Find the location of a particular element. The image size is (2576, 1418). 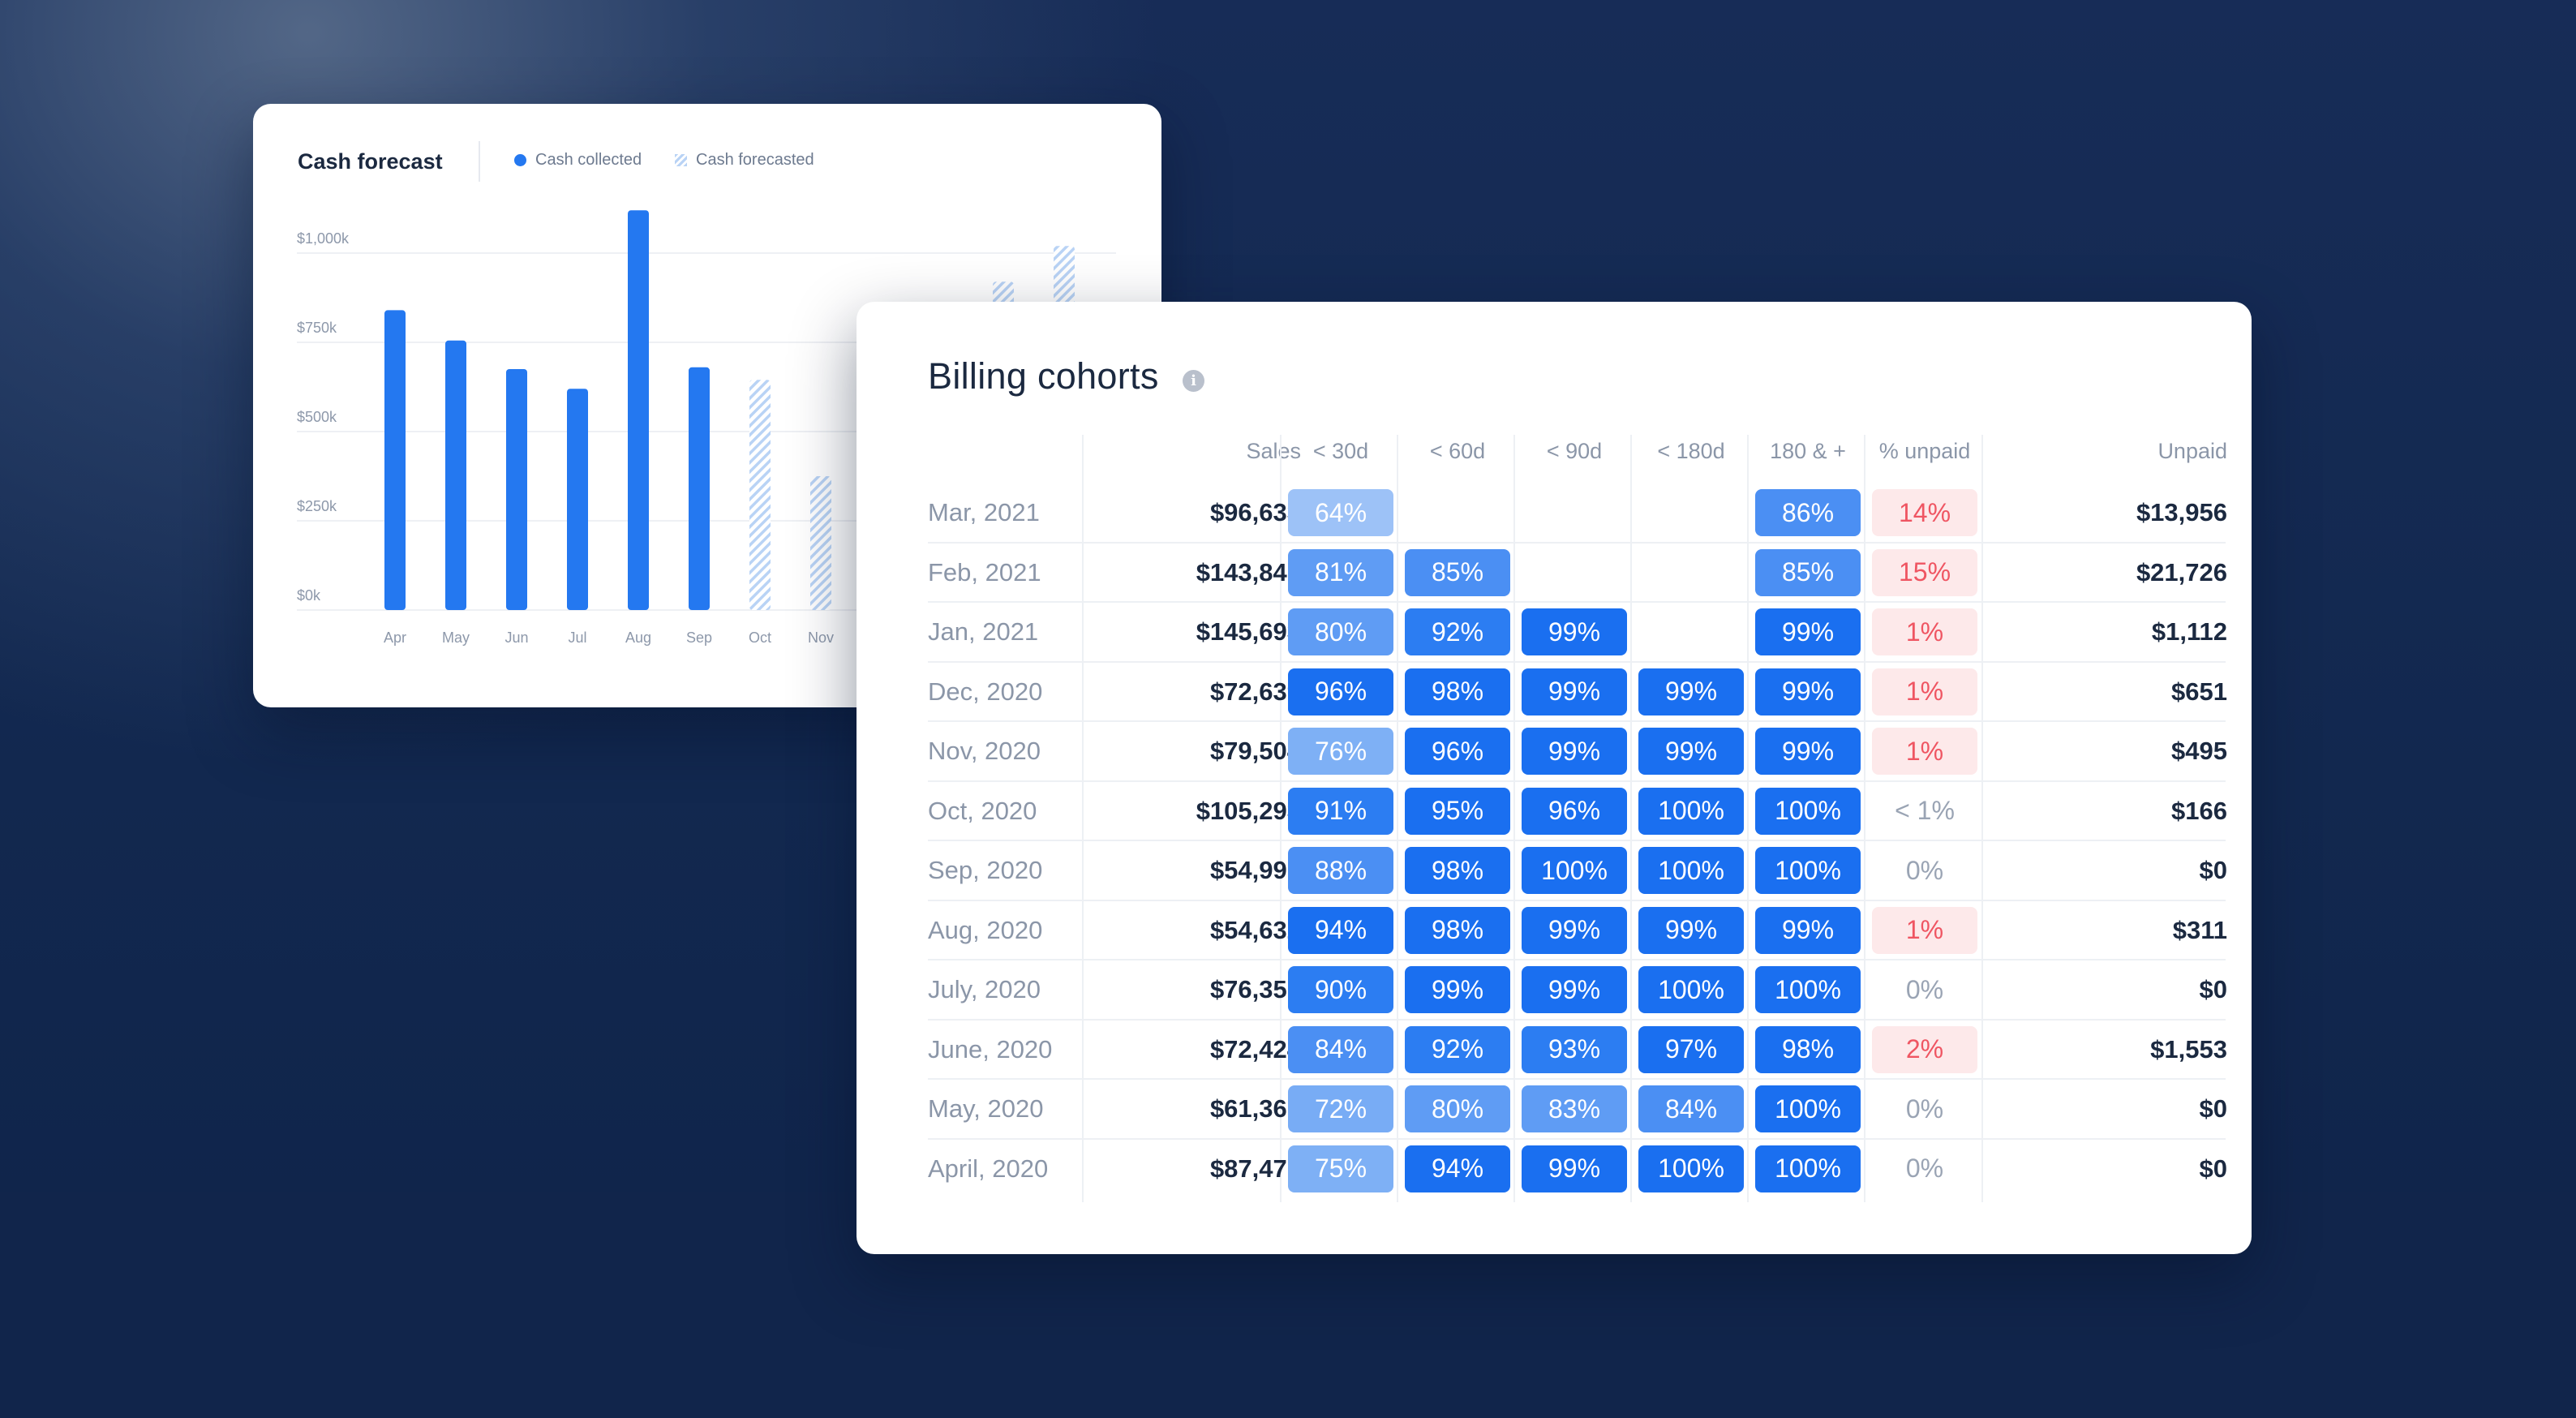

unpaid-percent: 15% is located at coordinates (1924, 572).